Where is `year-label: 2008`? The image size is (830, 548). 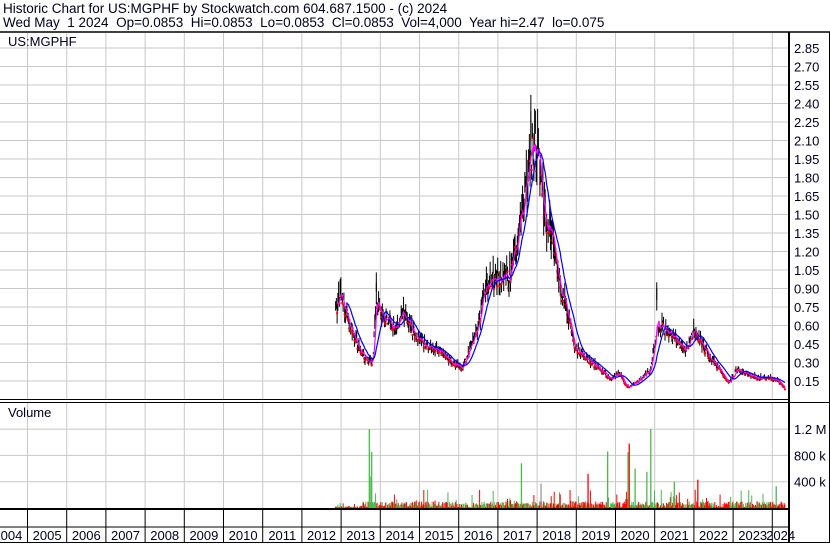
year-label: 2008 is located at coordinates (164, 535).